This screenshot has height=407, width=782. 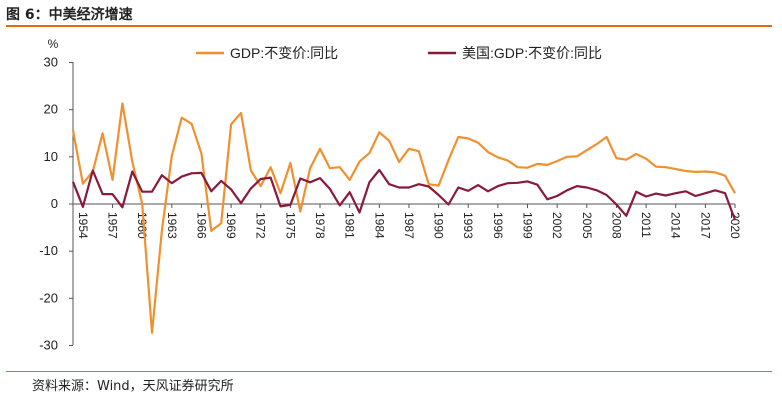 I want to click on y-unit-label: %, so click(x=53, y=44).